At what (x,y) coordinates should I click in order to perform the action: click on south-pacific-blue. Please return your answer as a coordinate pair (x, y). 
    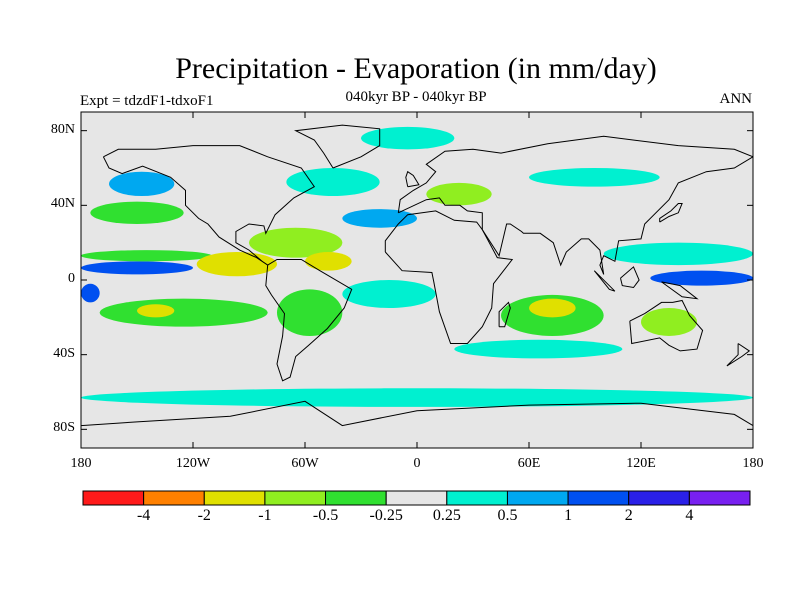
    Looking at the image, I should click on (90, 293).